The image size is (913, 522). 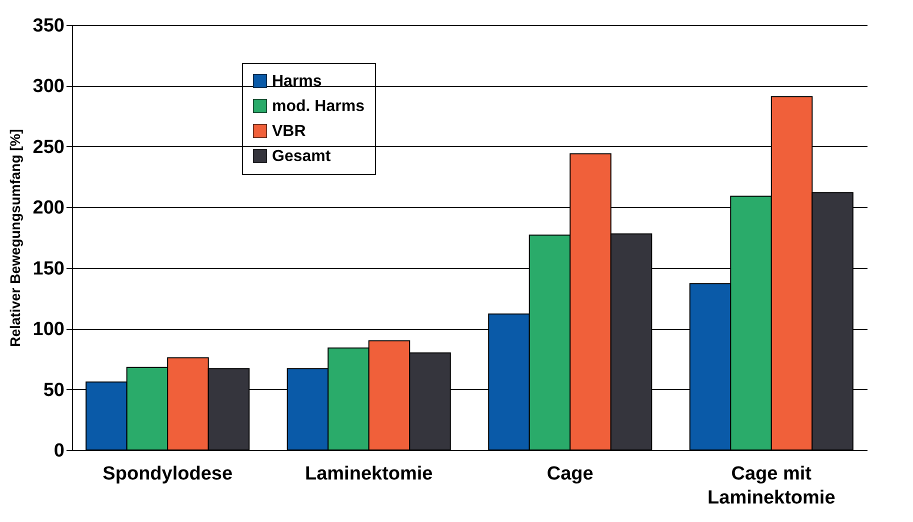 What do you see at coordinates (289, 131) in the screenshot?
I see `legend-label: VBR` at bounding box center [289, 131].